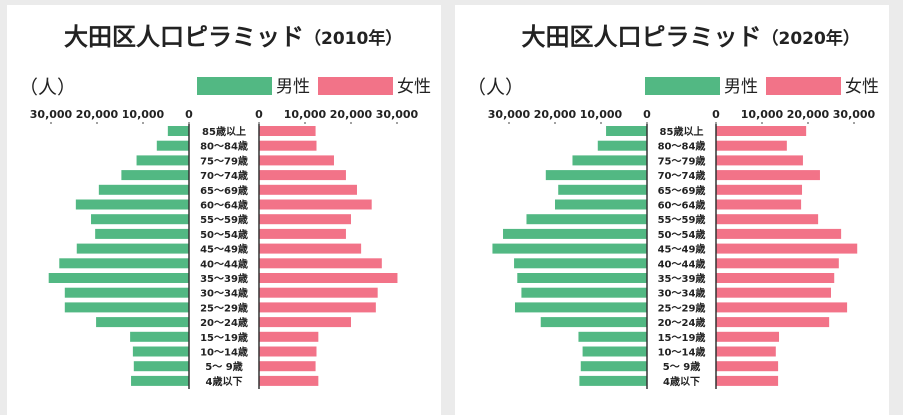 The width and height of the screenshot is (903, 415). What do you see at coordinates (259, 114) in the screenshot?
I see `x-tick-label: 0` at bounding box center [259, 114].